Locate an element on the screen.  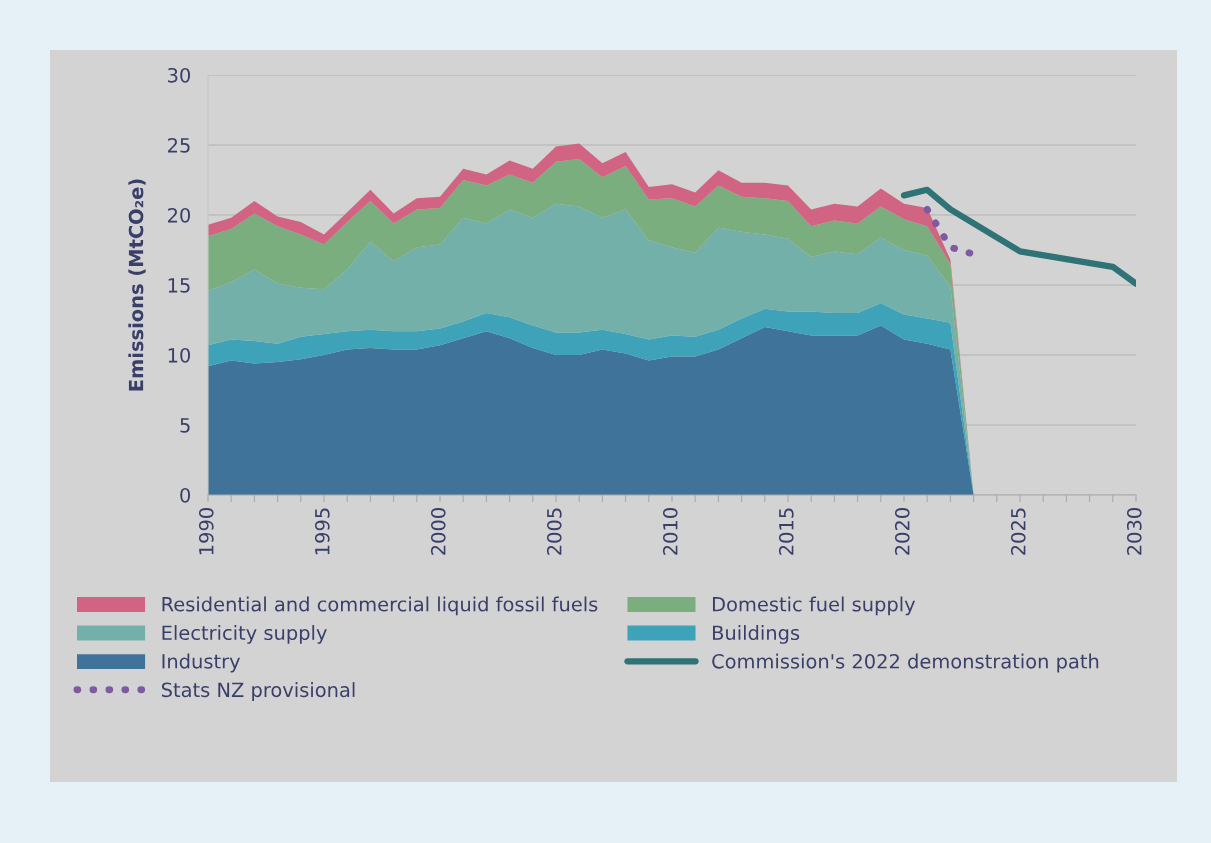
y-tick-label: 20 is located at coordinates (179, 215).